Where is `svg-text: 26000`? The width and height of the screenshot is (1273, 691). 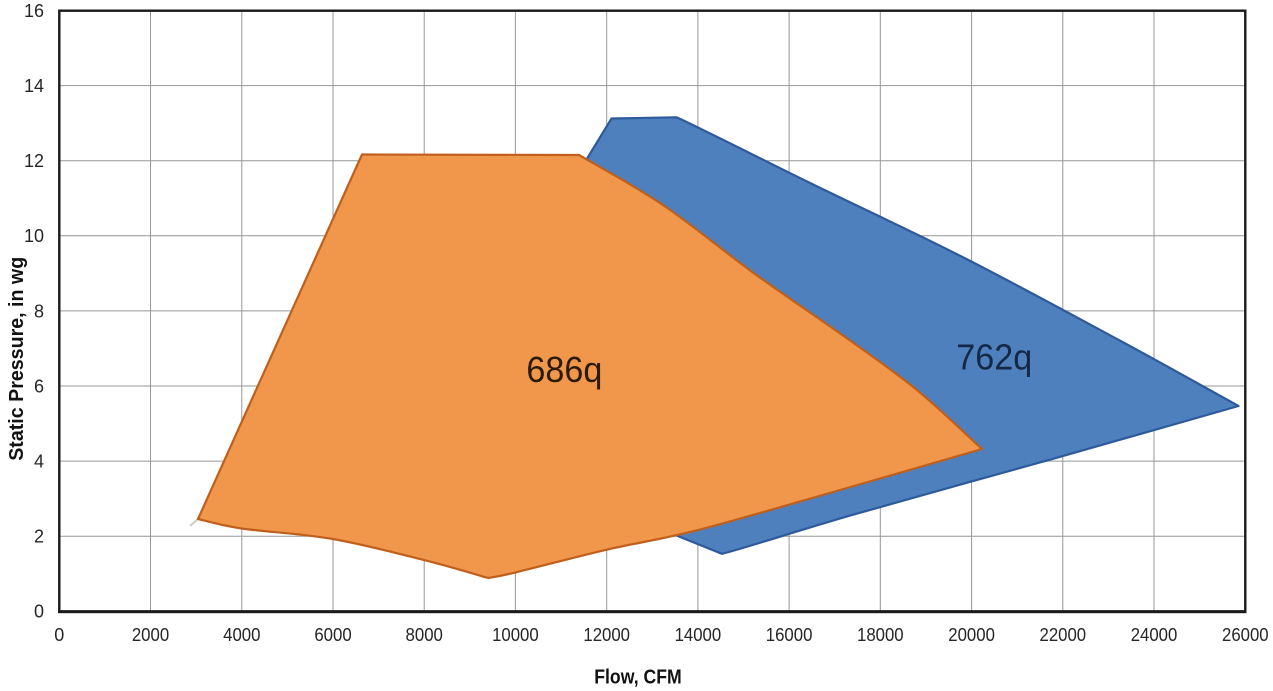 svg-text: 26000 is located at coordinates (1245, 635).